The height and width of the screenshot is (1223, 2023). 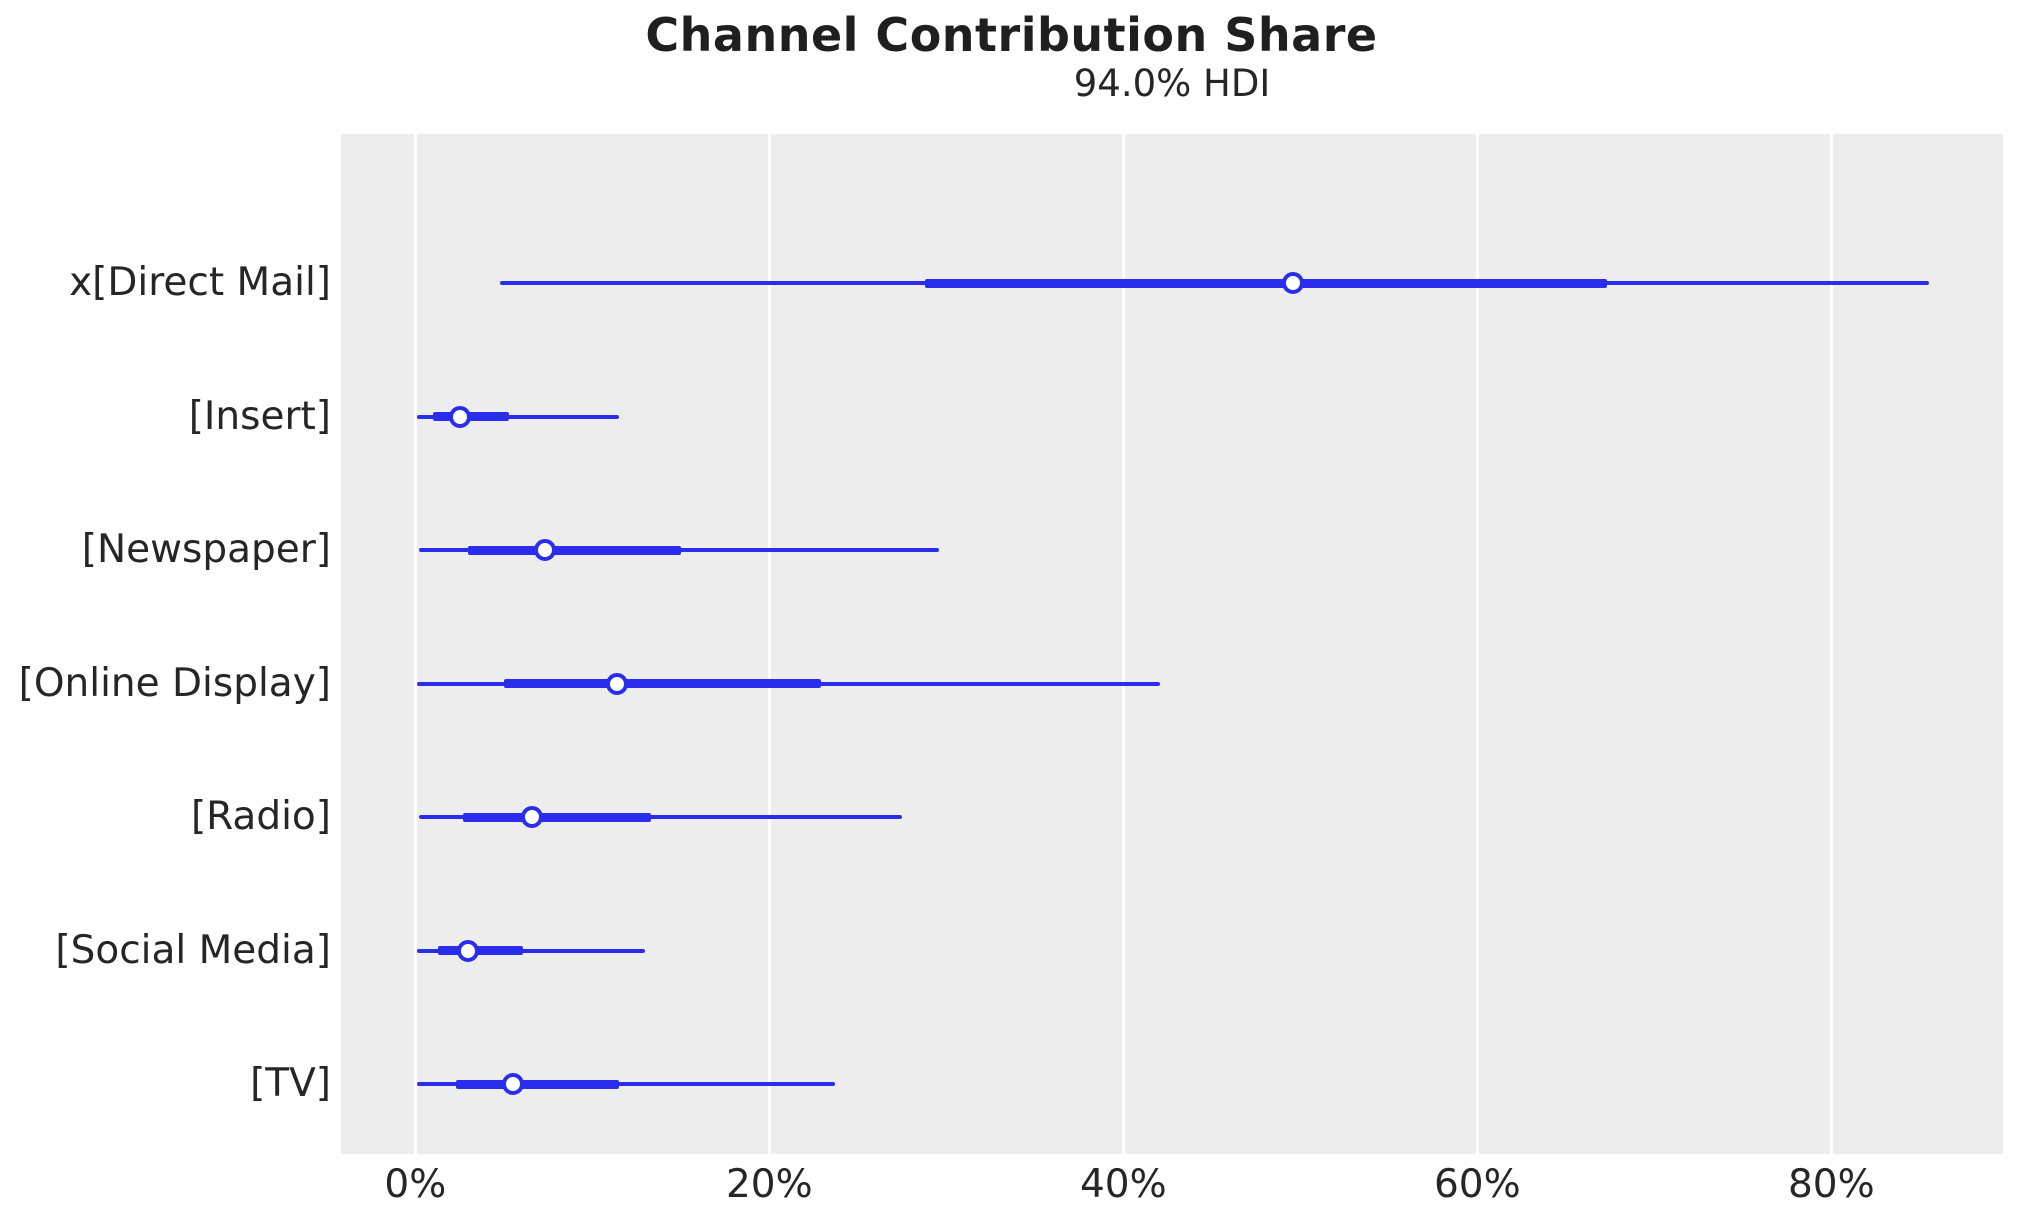 What do you see at coordinates (1477, 1184) in the screenshot?
I see `x-tick-label: 60%` at bounding box center [1477, 1184].